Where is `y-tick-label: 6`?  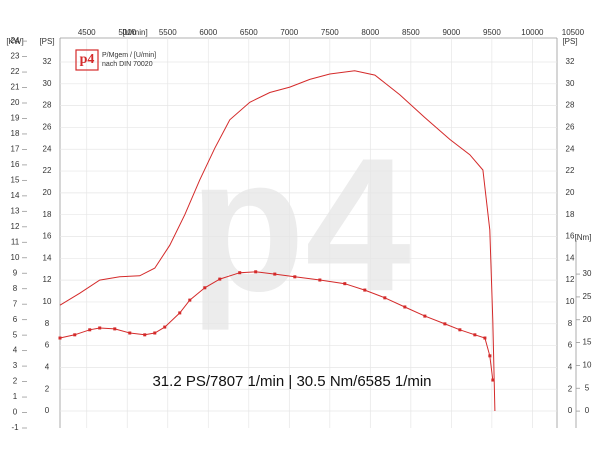 y-tick-label: 6 is located at coordinates (47, 345).